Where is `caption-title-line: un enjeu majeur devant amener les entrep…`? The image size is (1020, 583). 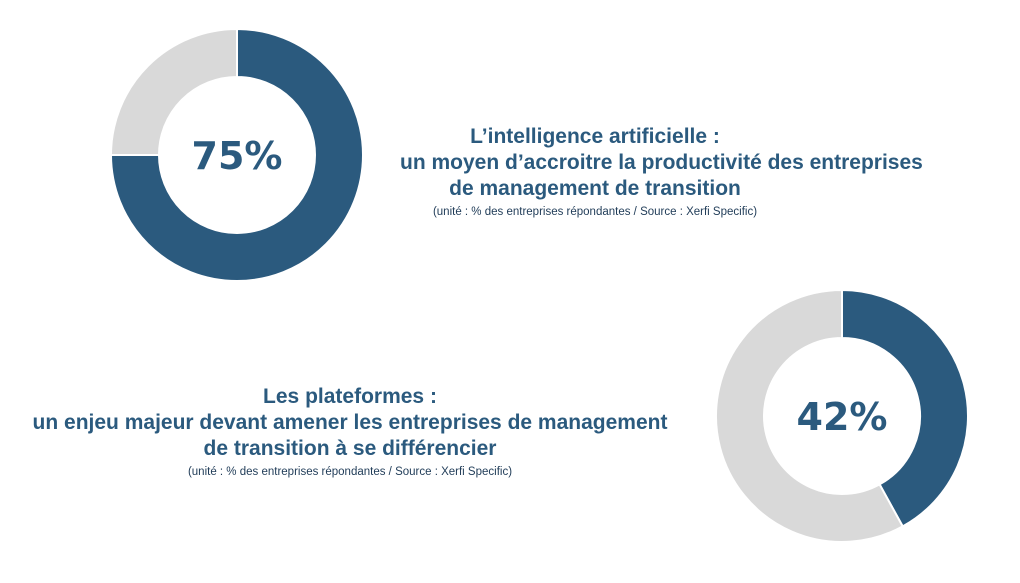 caption-title-line: un enjeu majeur devant amener les entrep… is located at coordinates (350, 422).